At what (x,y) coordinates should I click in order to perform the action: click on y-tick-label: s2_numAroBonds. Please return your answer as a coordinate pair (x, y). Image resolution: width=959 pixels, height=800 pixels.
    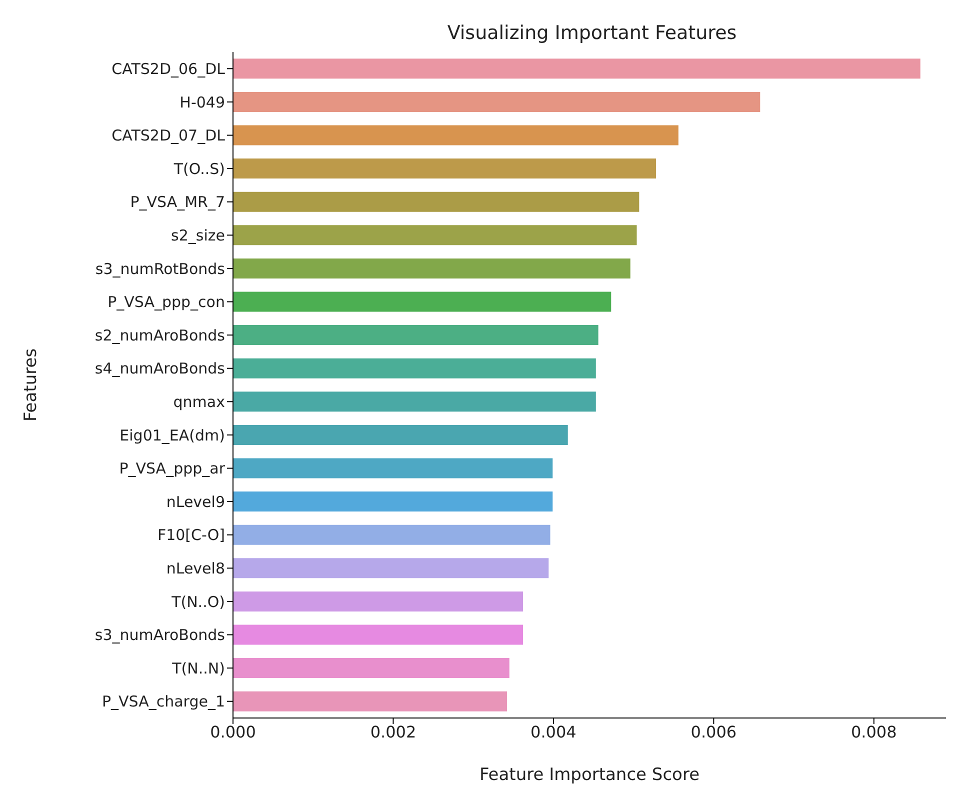
    Looking at the image, I should click on (160, 335).